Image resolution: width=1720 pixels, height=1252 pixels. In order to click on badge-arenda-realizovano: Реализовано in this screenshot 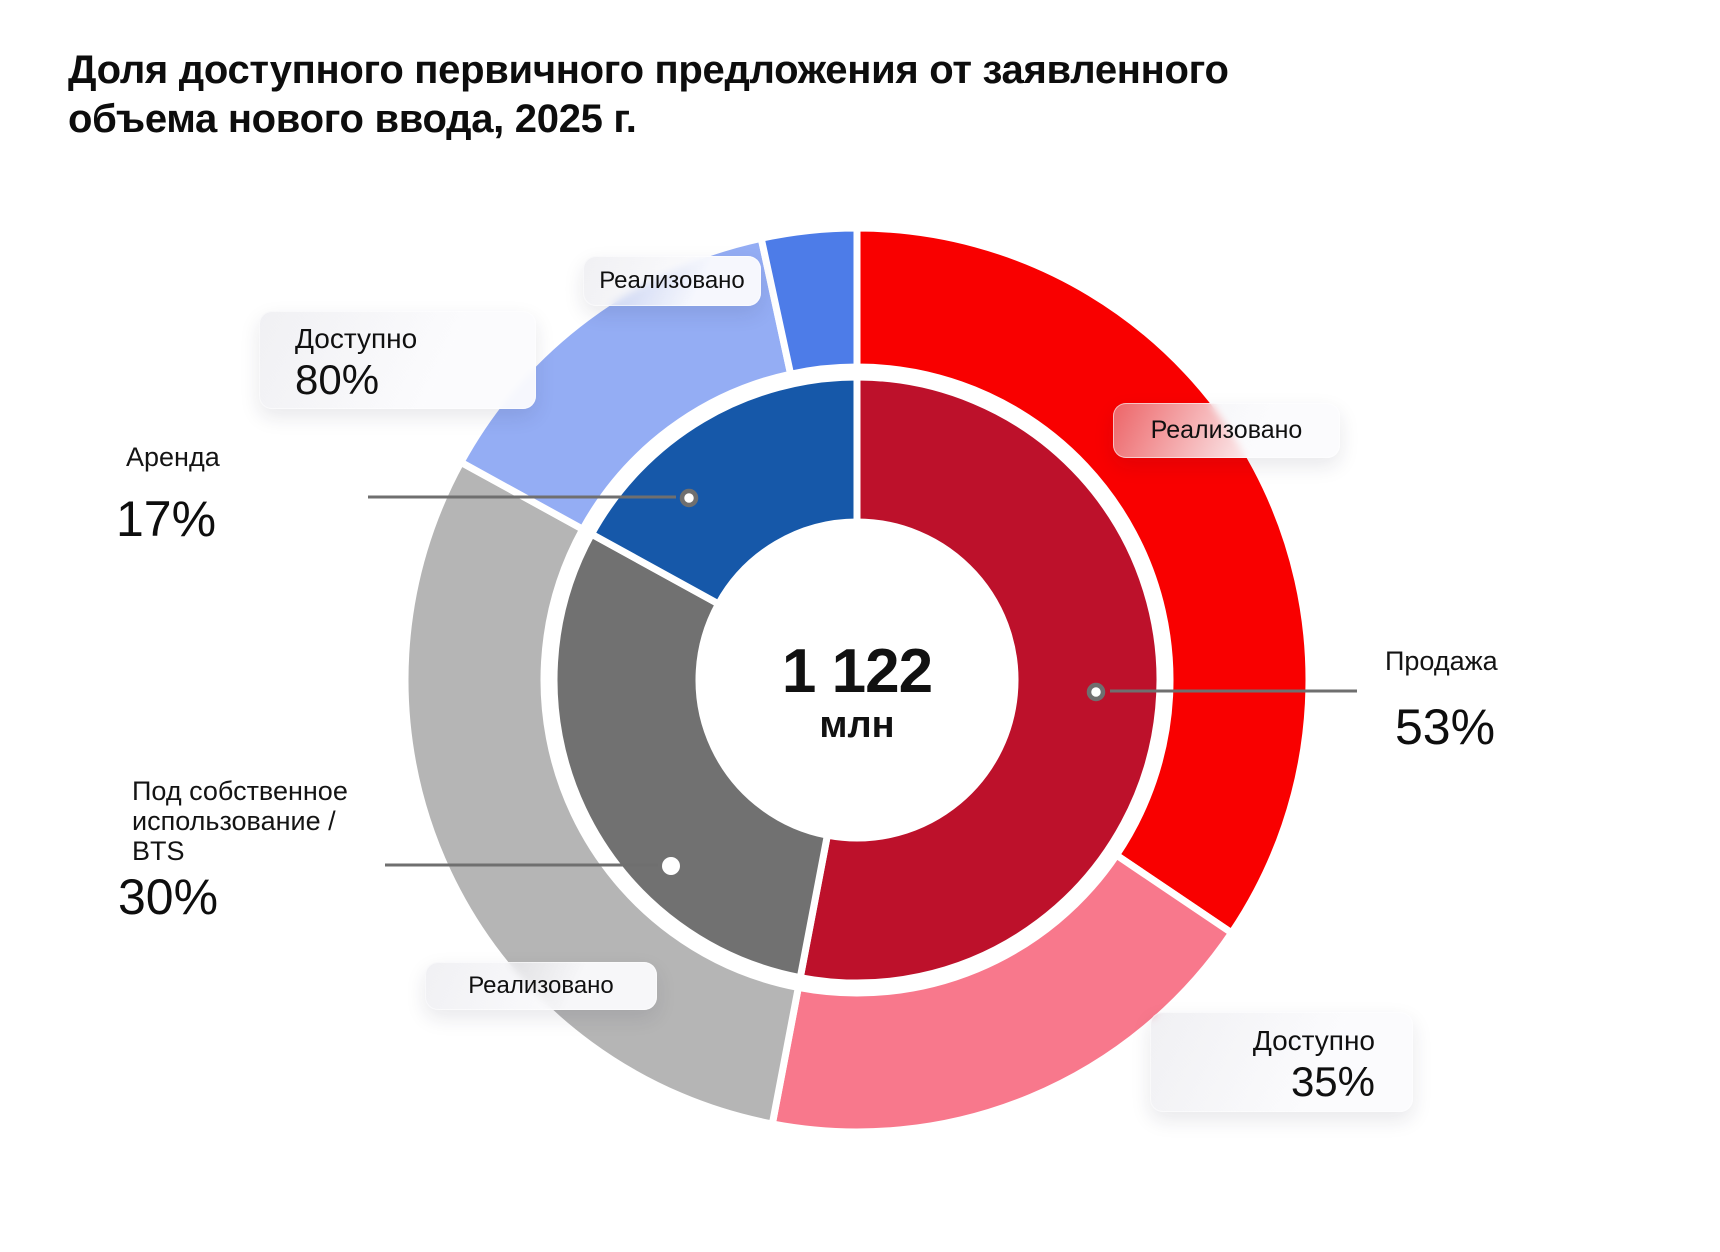, I will do `click(672, 281)`.